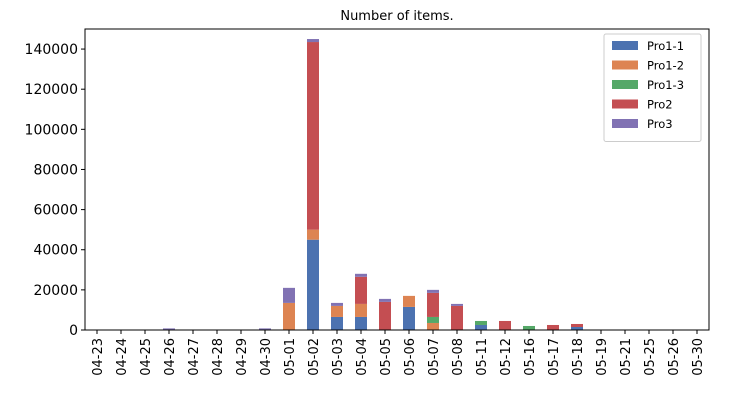  I want to click on x-tick-label-05-17: 05-17, so click(554, 357).